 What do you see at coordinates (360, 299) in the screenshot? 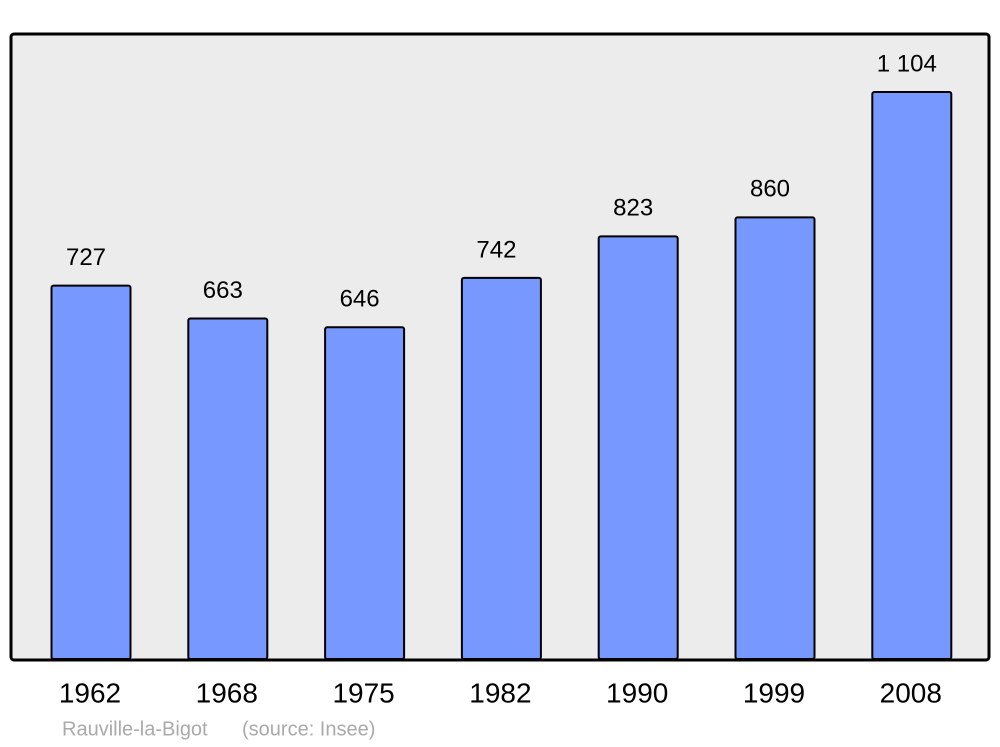
I see `value-label: 646` at bounding box center [360, 299].